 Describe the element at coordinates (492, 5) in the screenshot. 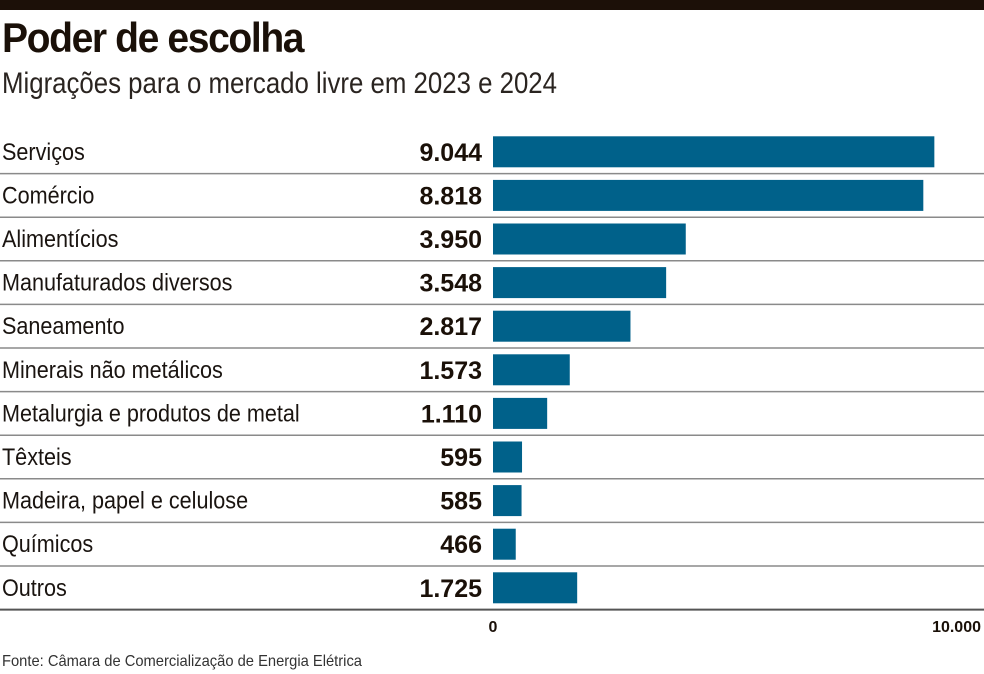

I see `top-rule` at that location.